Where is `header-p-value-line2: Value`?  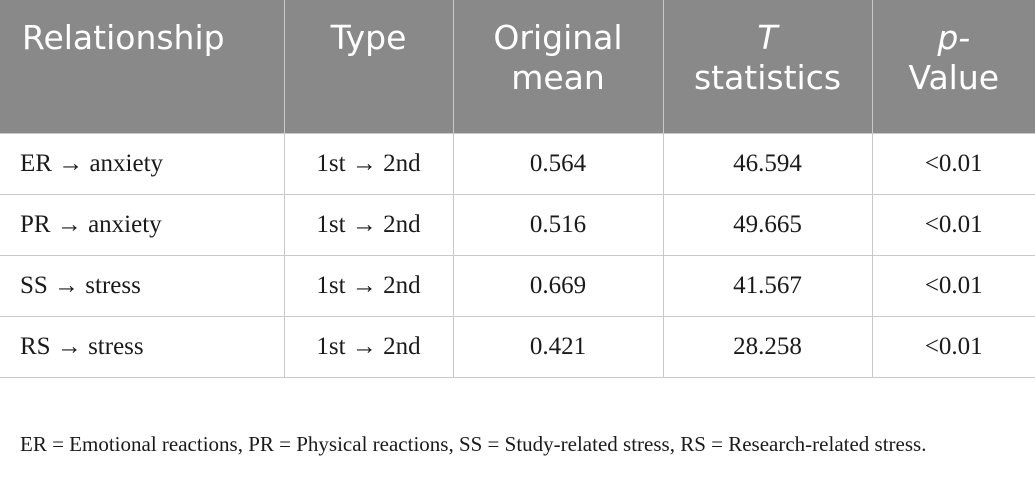 header-p-value-line2: Value is located at coordinates (954, 77).